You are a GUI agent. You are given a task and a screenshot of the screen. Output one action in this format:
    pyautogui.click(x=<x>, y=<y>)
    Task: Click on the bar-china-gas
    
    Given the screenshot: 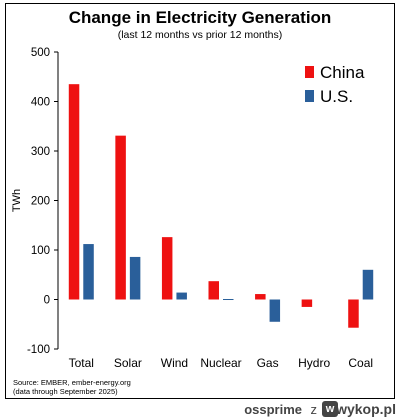 What is the action you would take?
    pyautogui.click(x=260, y=297)
    